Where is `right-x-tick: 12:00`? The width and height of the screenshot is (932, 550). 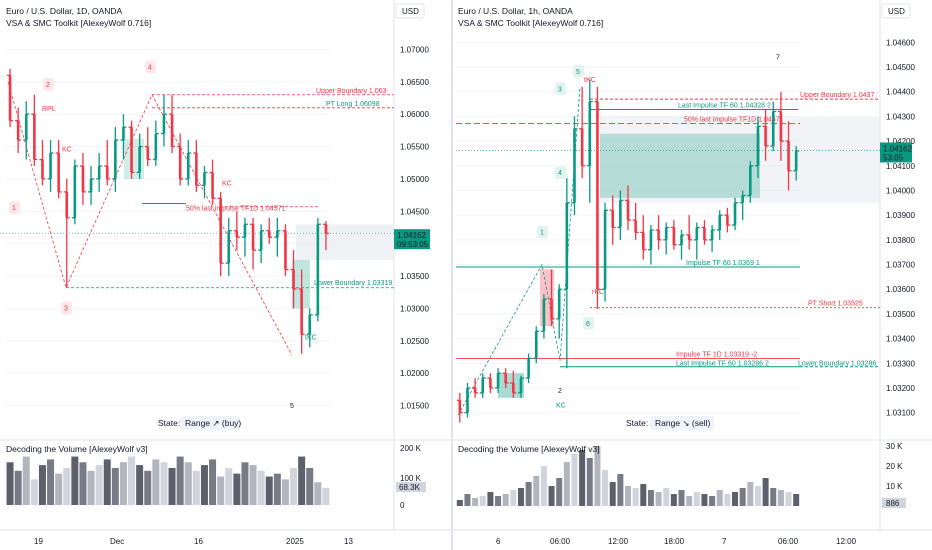
right-x-tick: 12:00 is located at coordinates (846, 541).